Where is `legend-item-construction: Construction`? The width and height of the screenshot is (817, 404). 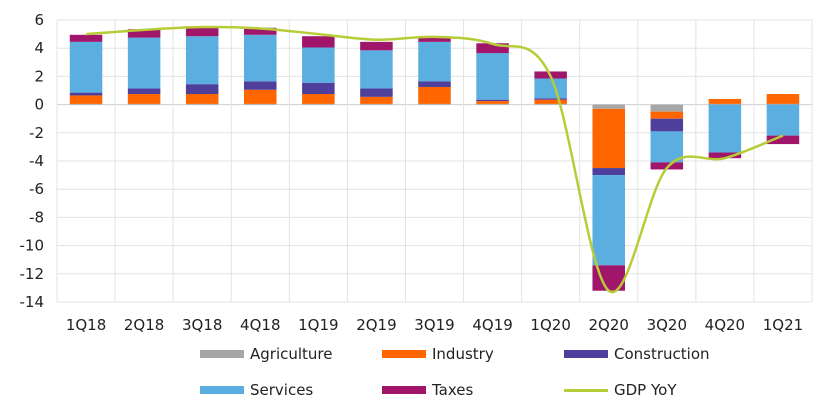 legend-item-construction: Construction is located at coordinates (655, 354).